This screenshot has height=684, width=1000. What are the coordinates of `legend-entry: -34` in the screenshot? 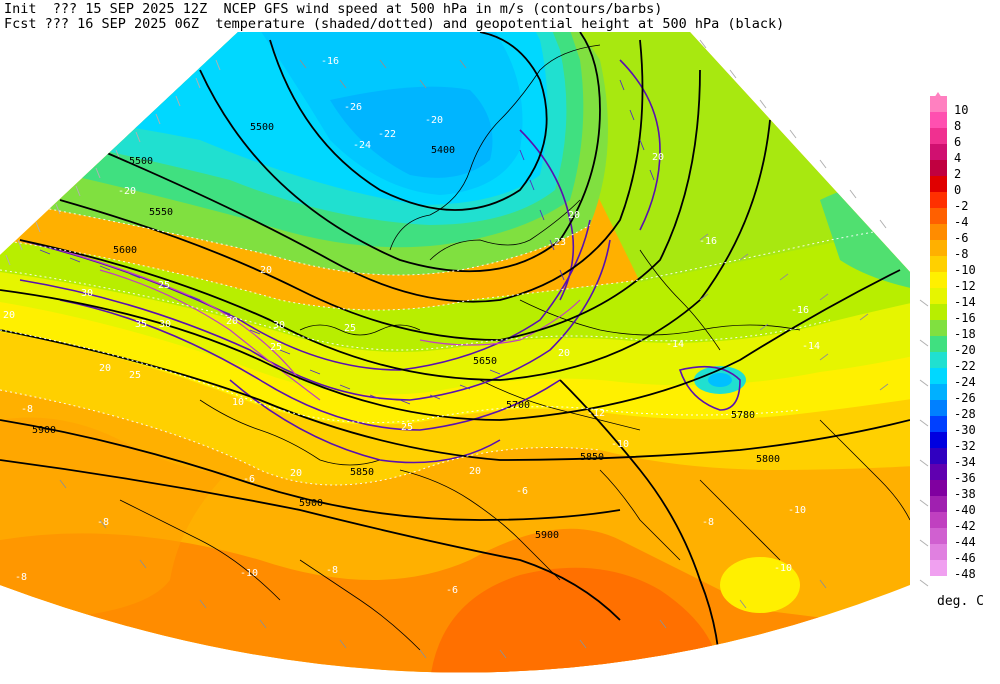 It's located at (962, 458).